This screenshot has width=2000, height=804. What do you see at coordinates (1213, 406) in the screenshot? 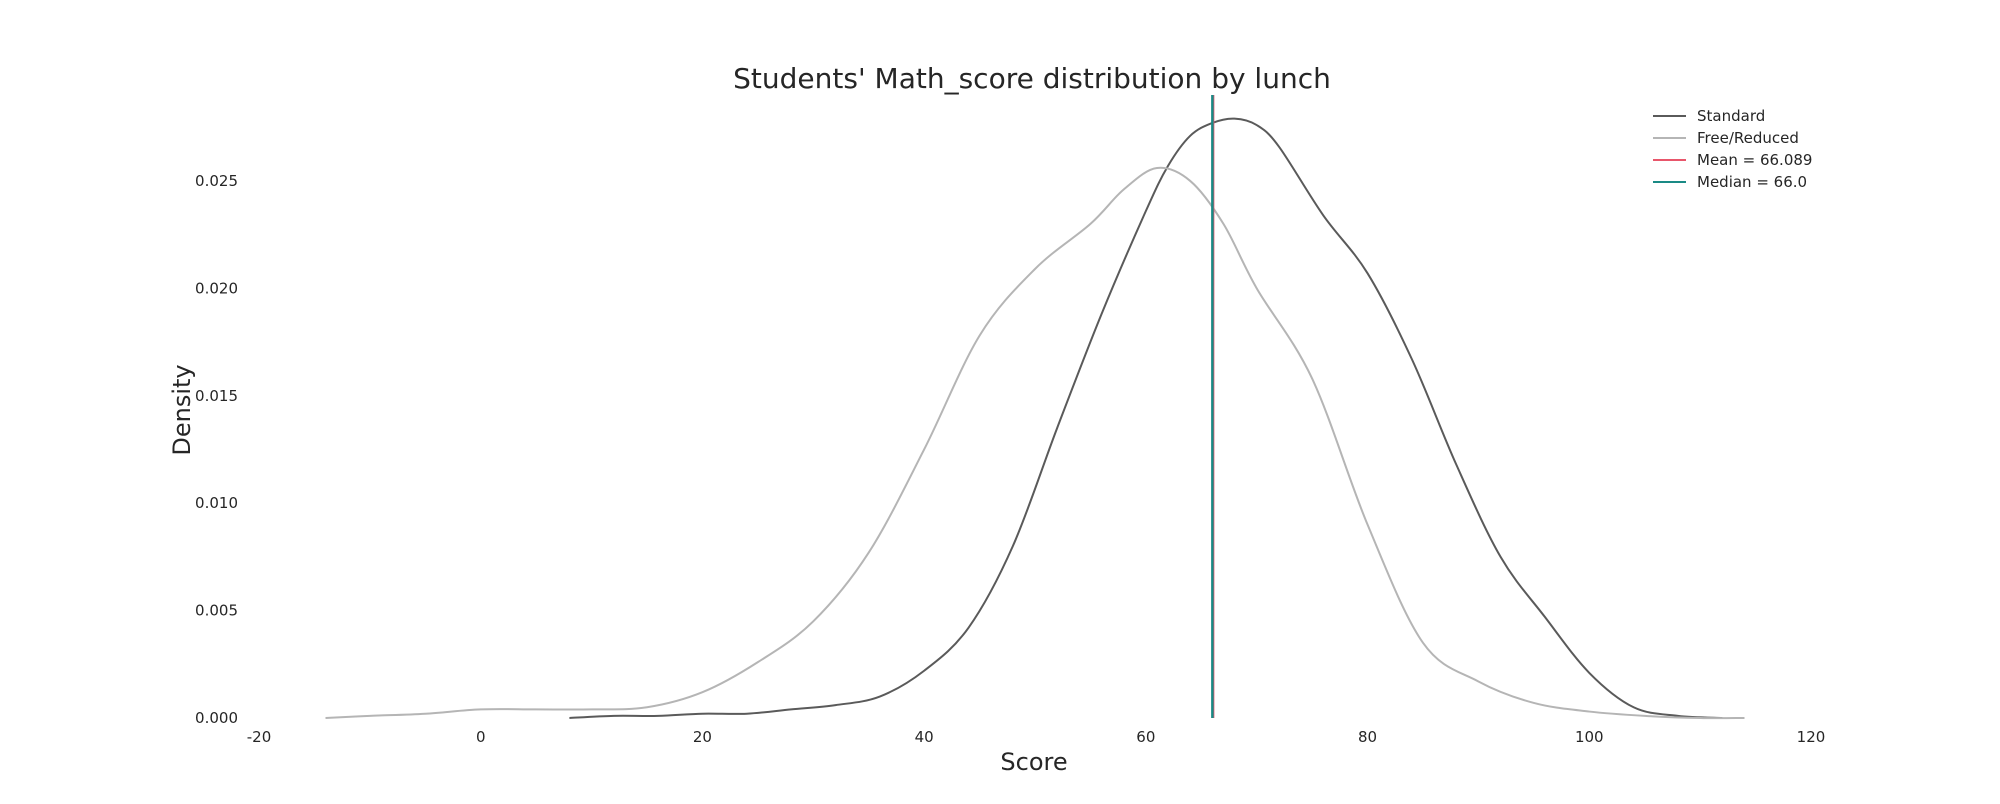
I see `reference-lines` at bounding box center [1213, 406].